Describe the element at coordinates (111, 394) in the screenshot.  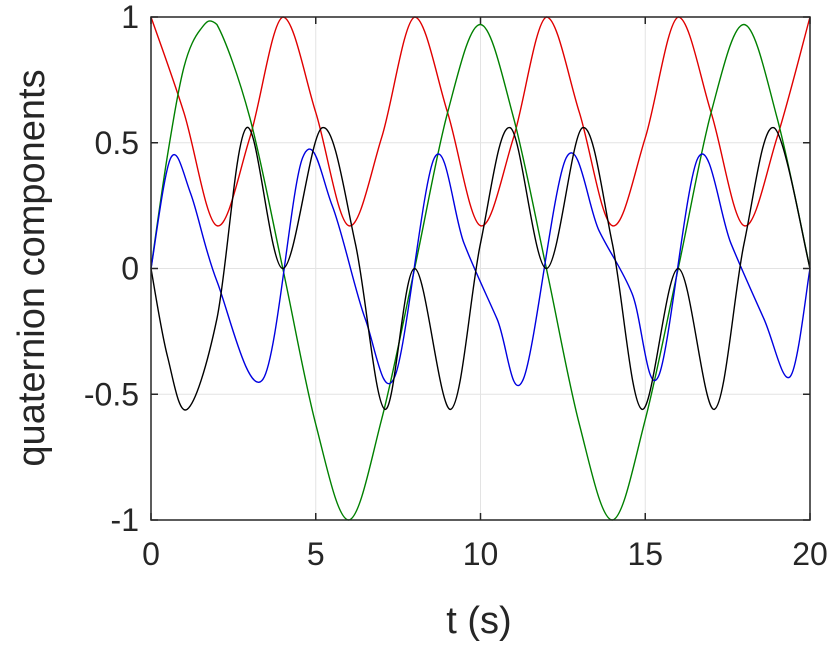
I see `y-tick-label: -0.5` at that location.